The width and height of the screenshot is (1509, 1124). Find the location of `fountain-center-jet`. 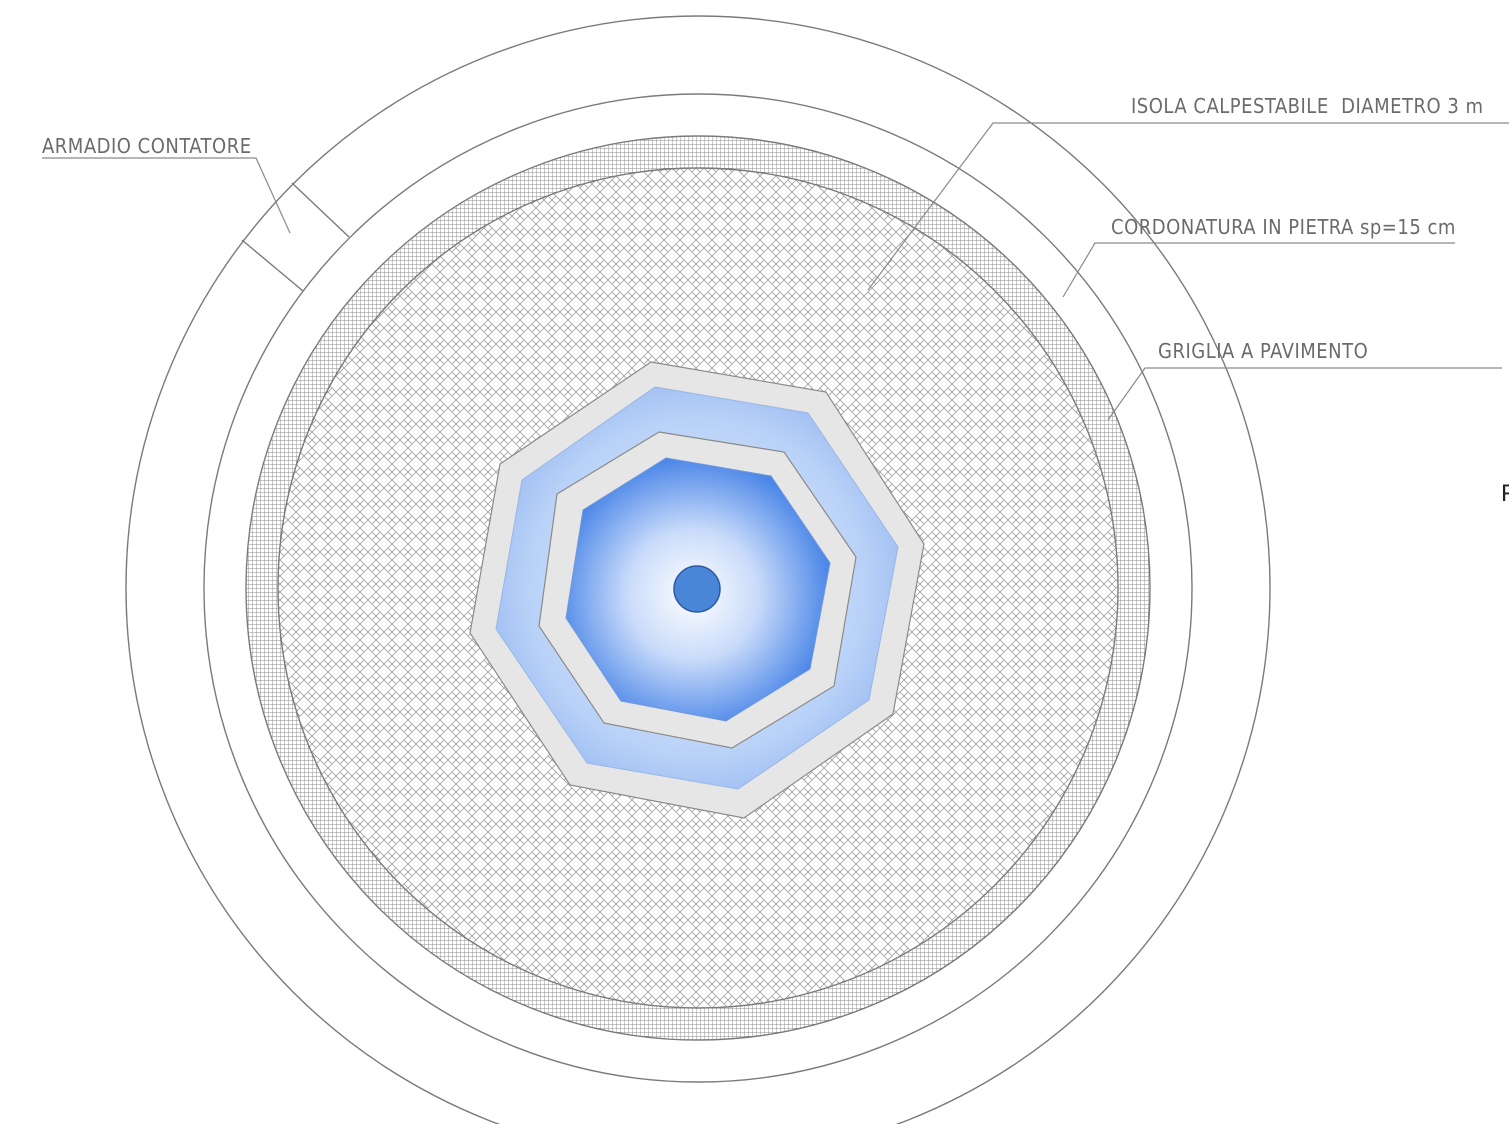

fountain-center-jet is located at coordinates (697, 589).